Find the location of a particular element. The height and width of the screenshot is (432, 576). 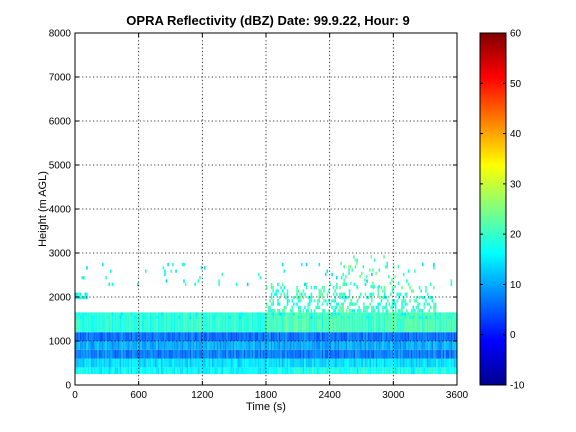

y-tick-label: 6000 is located at coordinates (60, 122).